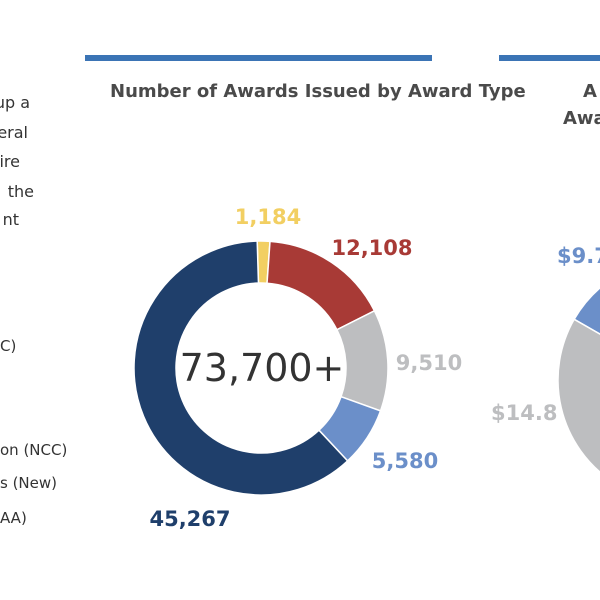  I want to click on text-fragment: ire, so click(10, 161).